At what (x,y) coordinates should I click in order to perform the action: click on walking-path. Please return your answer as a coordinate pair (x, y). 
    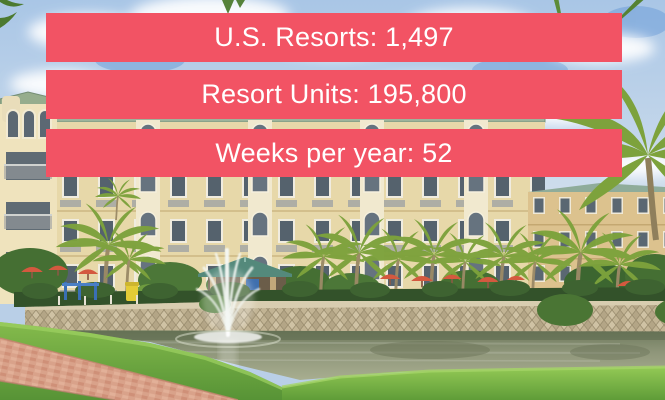
    Looking at the image, I should click on (119, 368).